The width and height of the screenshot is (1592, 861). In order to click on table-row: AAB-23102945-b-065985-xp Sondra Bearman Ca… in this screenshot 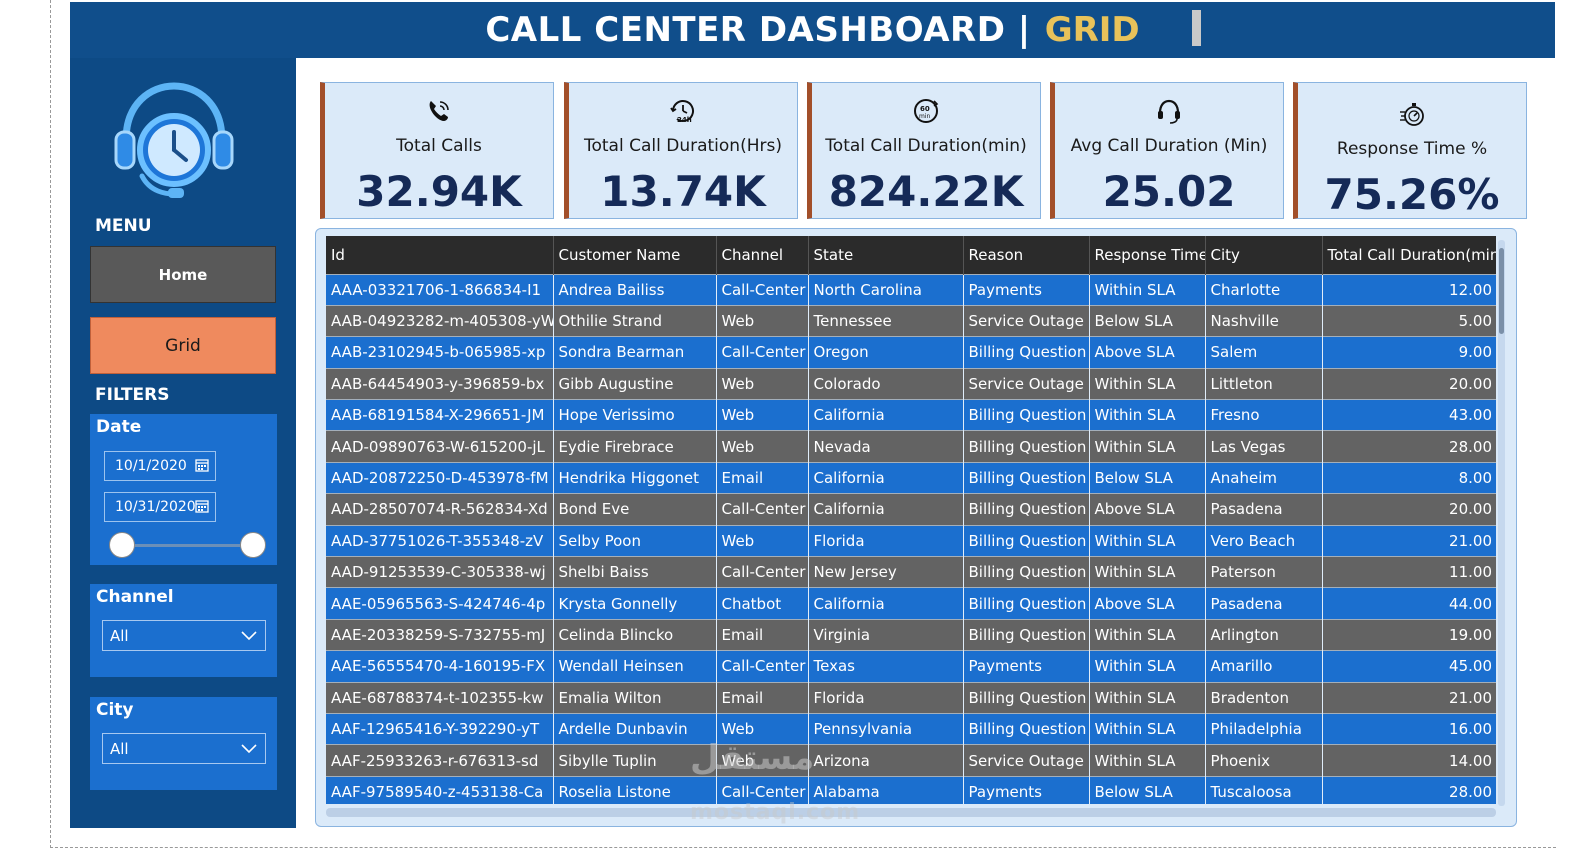, I will do `click(911, 352)`.